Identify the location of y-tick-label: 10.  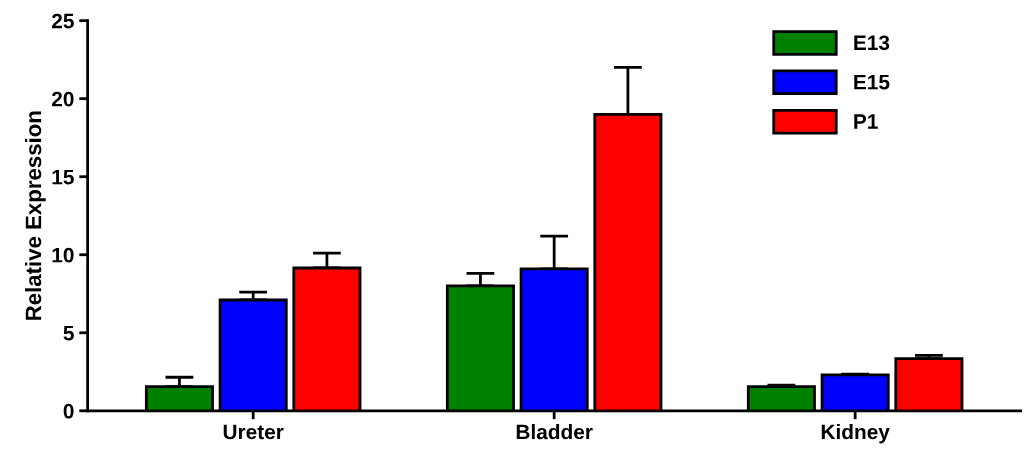
(63, 255).